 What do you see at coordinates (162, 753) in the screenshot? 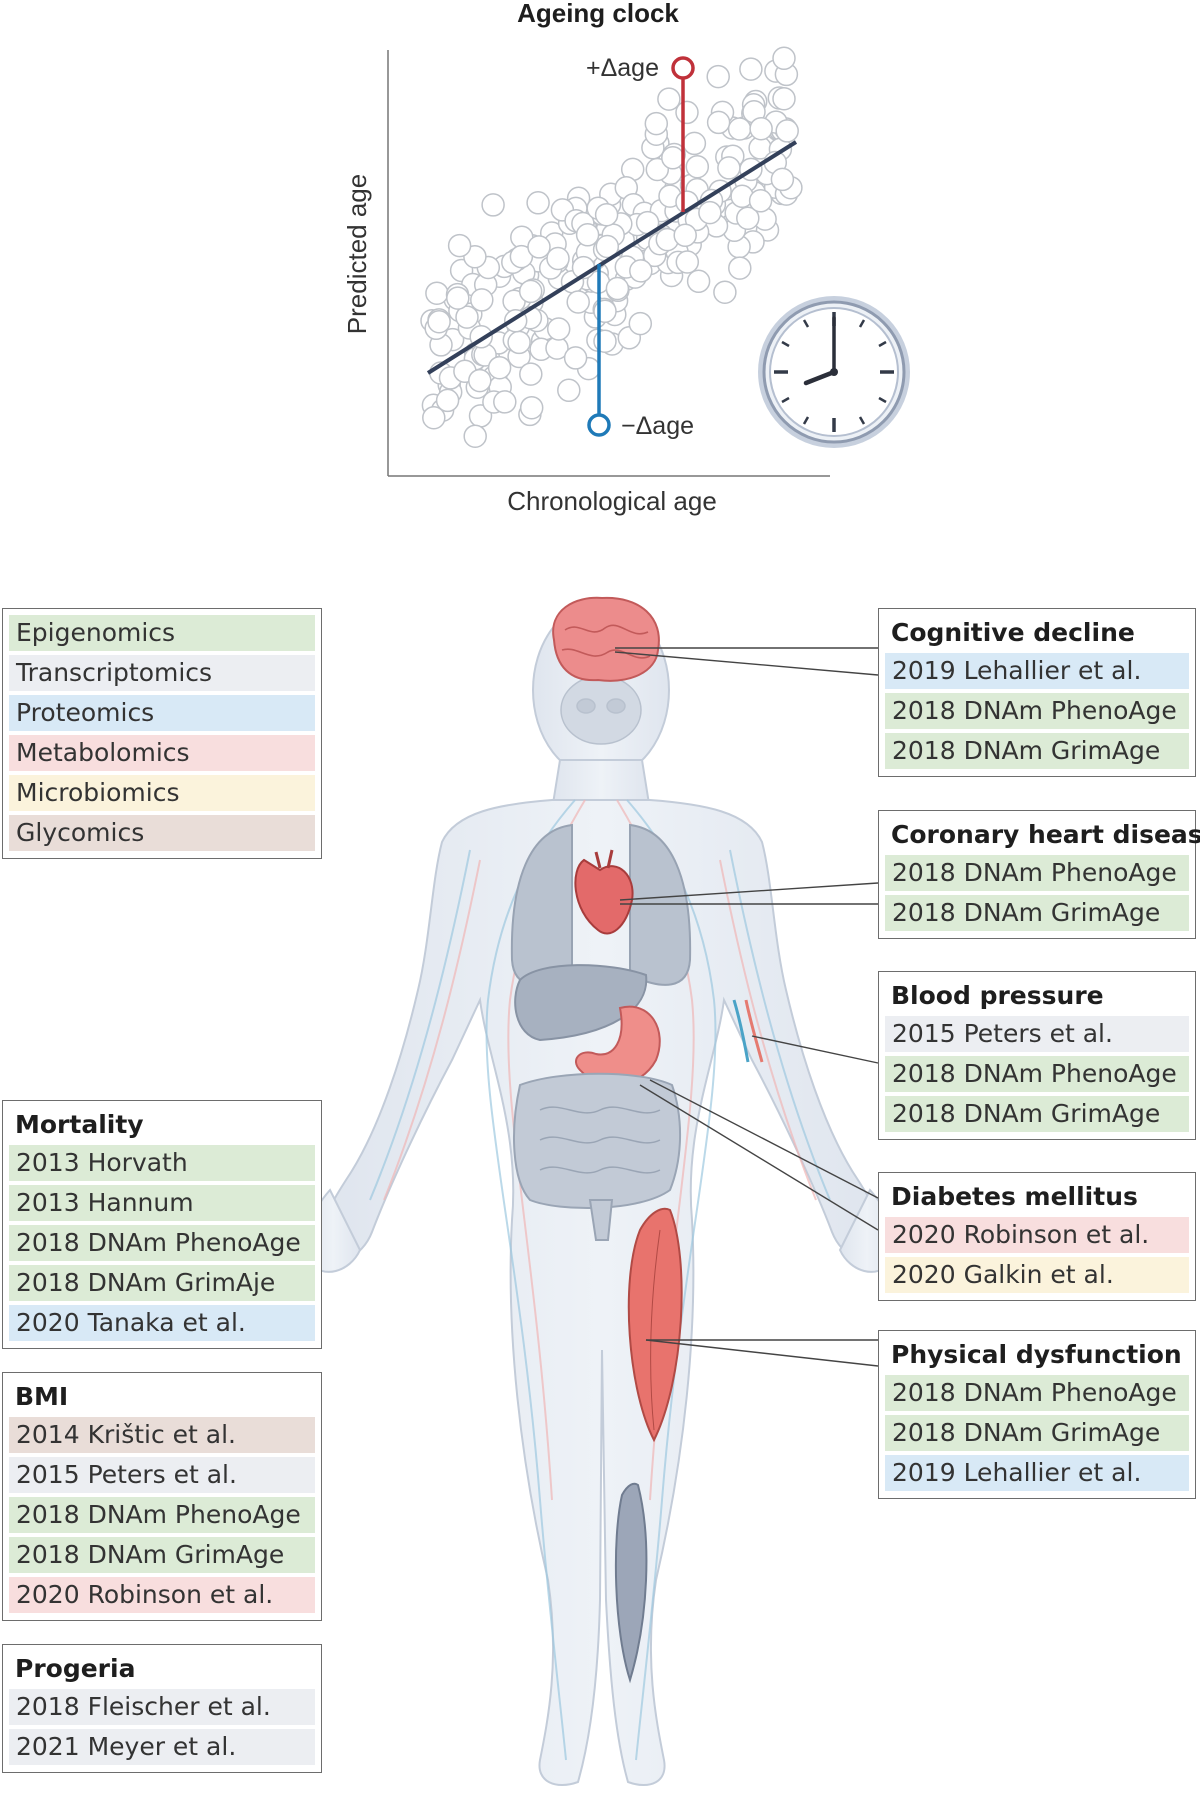
I see `legend-item: Metabolomics` at bounding box center [162, 753].